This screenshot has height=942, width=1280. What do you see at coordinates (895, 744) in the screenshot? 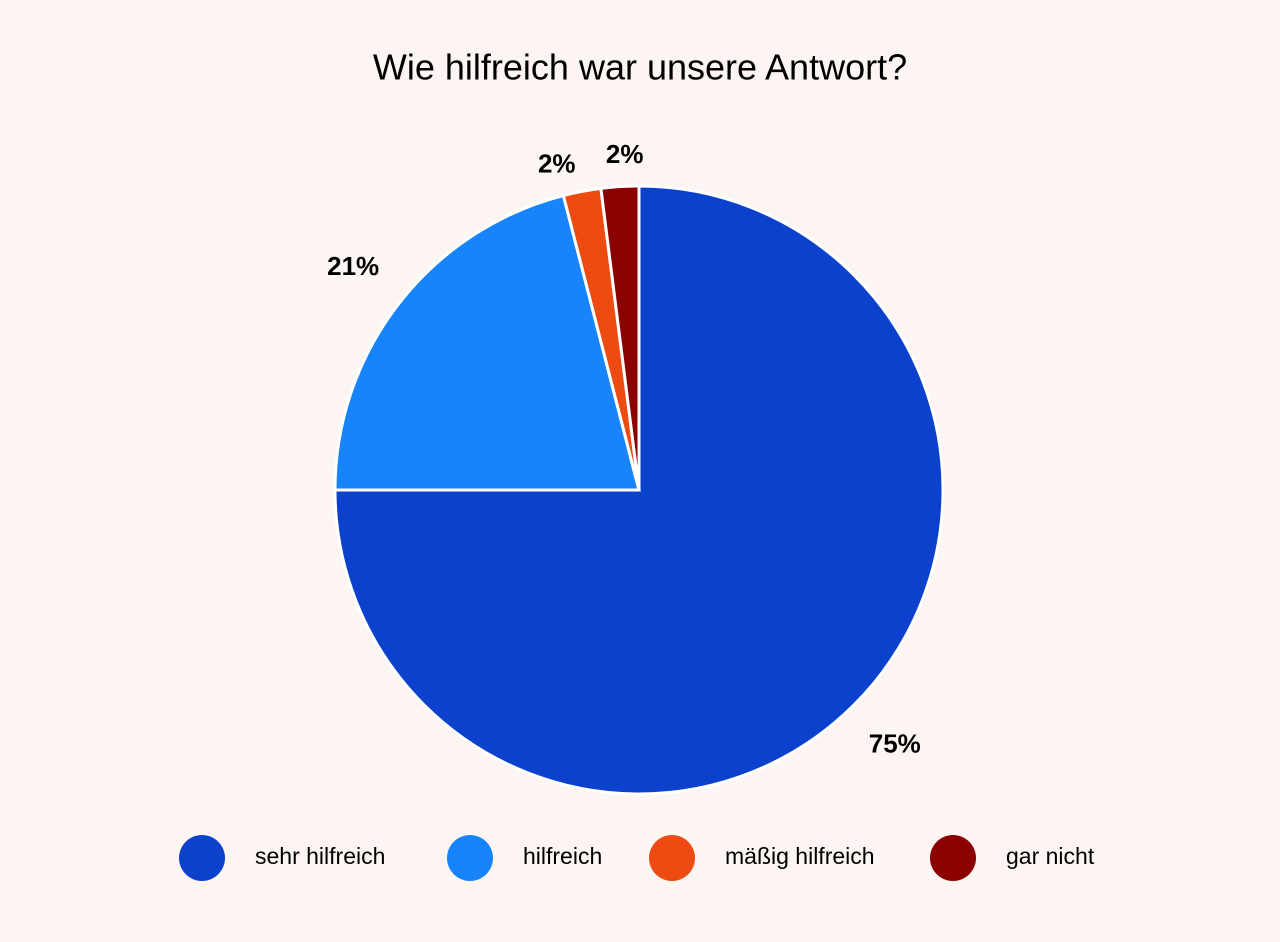
I see `value-label: 75%` at bounding box center [895, 744].